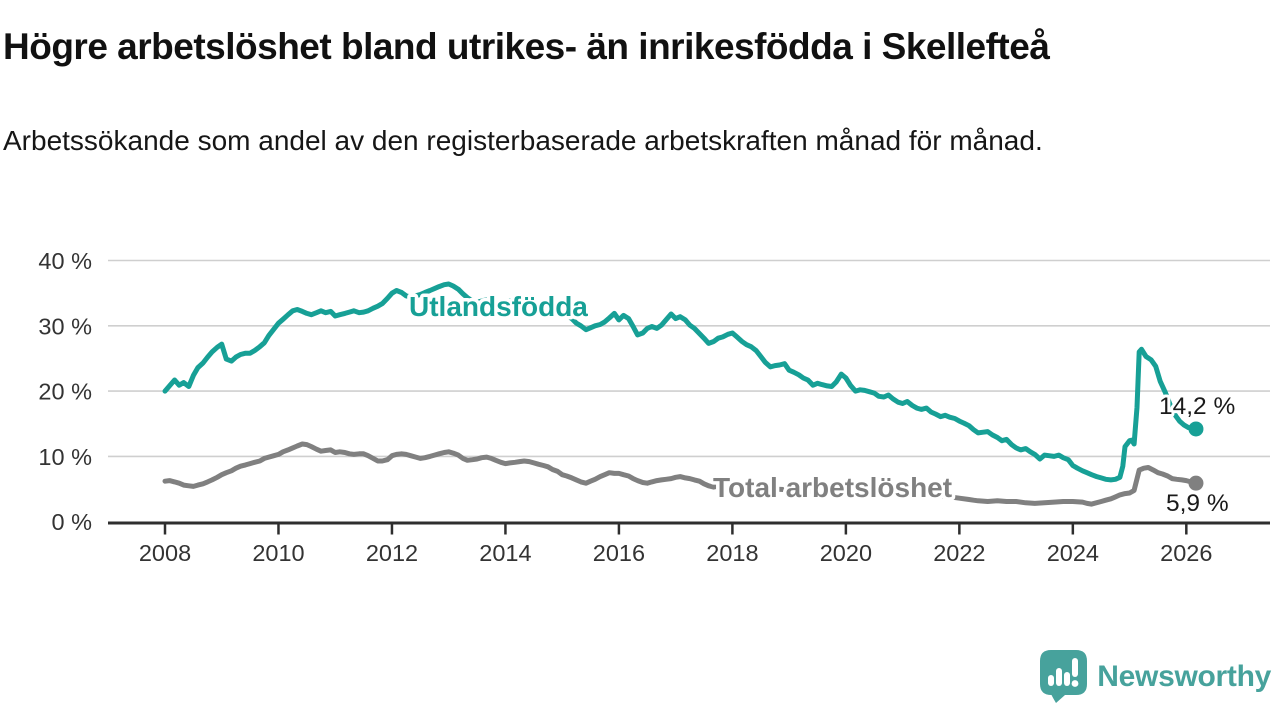 The width and height of the screenshot is (1280, 720). I want to click on y-tick-label: 40 %, so click(65, 261).